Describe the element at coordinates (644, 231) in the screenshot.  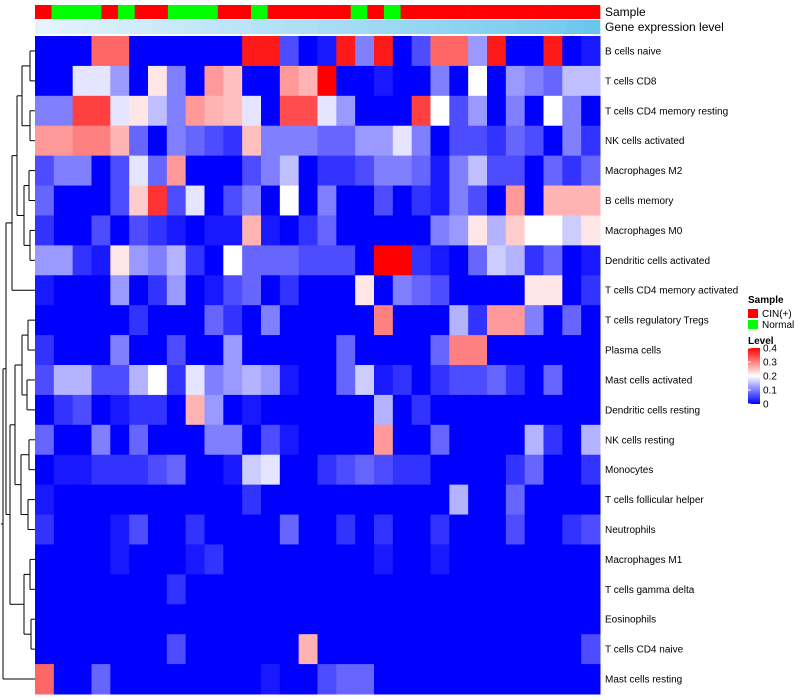
I see `row-label: Macrophages M0` at that location.